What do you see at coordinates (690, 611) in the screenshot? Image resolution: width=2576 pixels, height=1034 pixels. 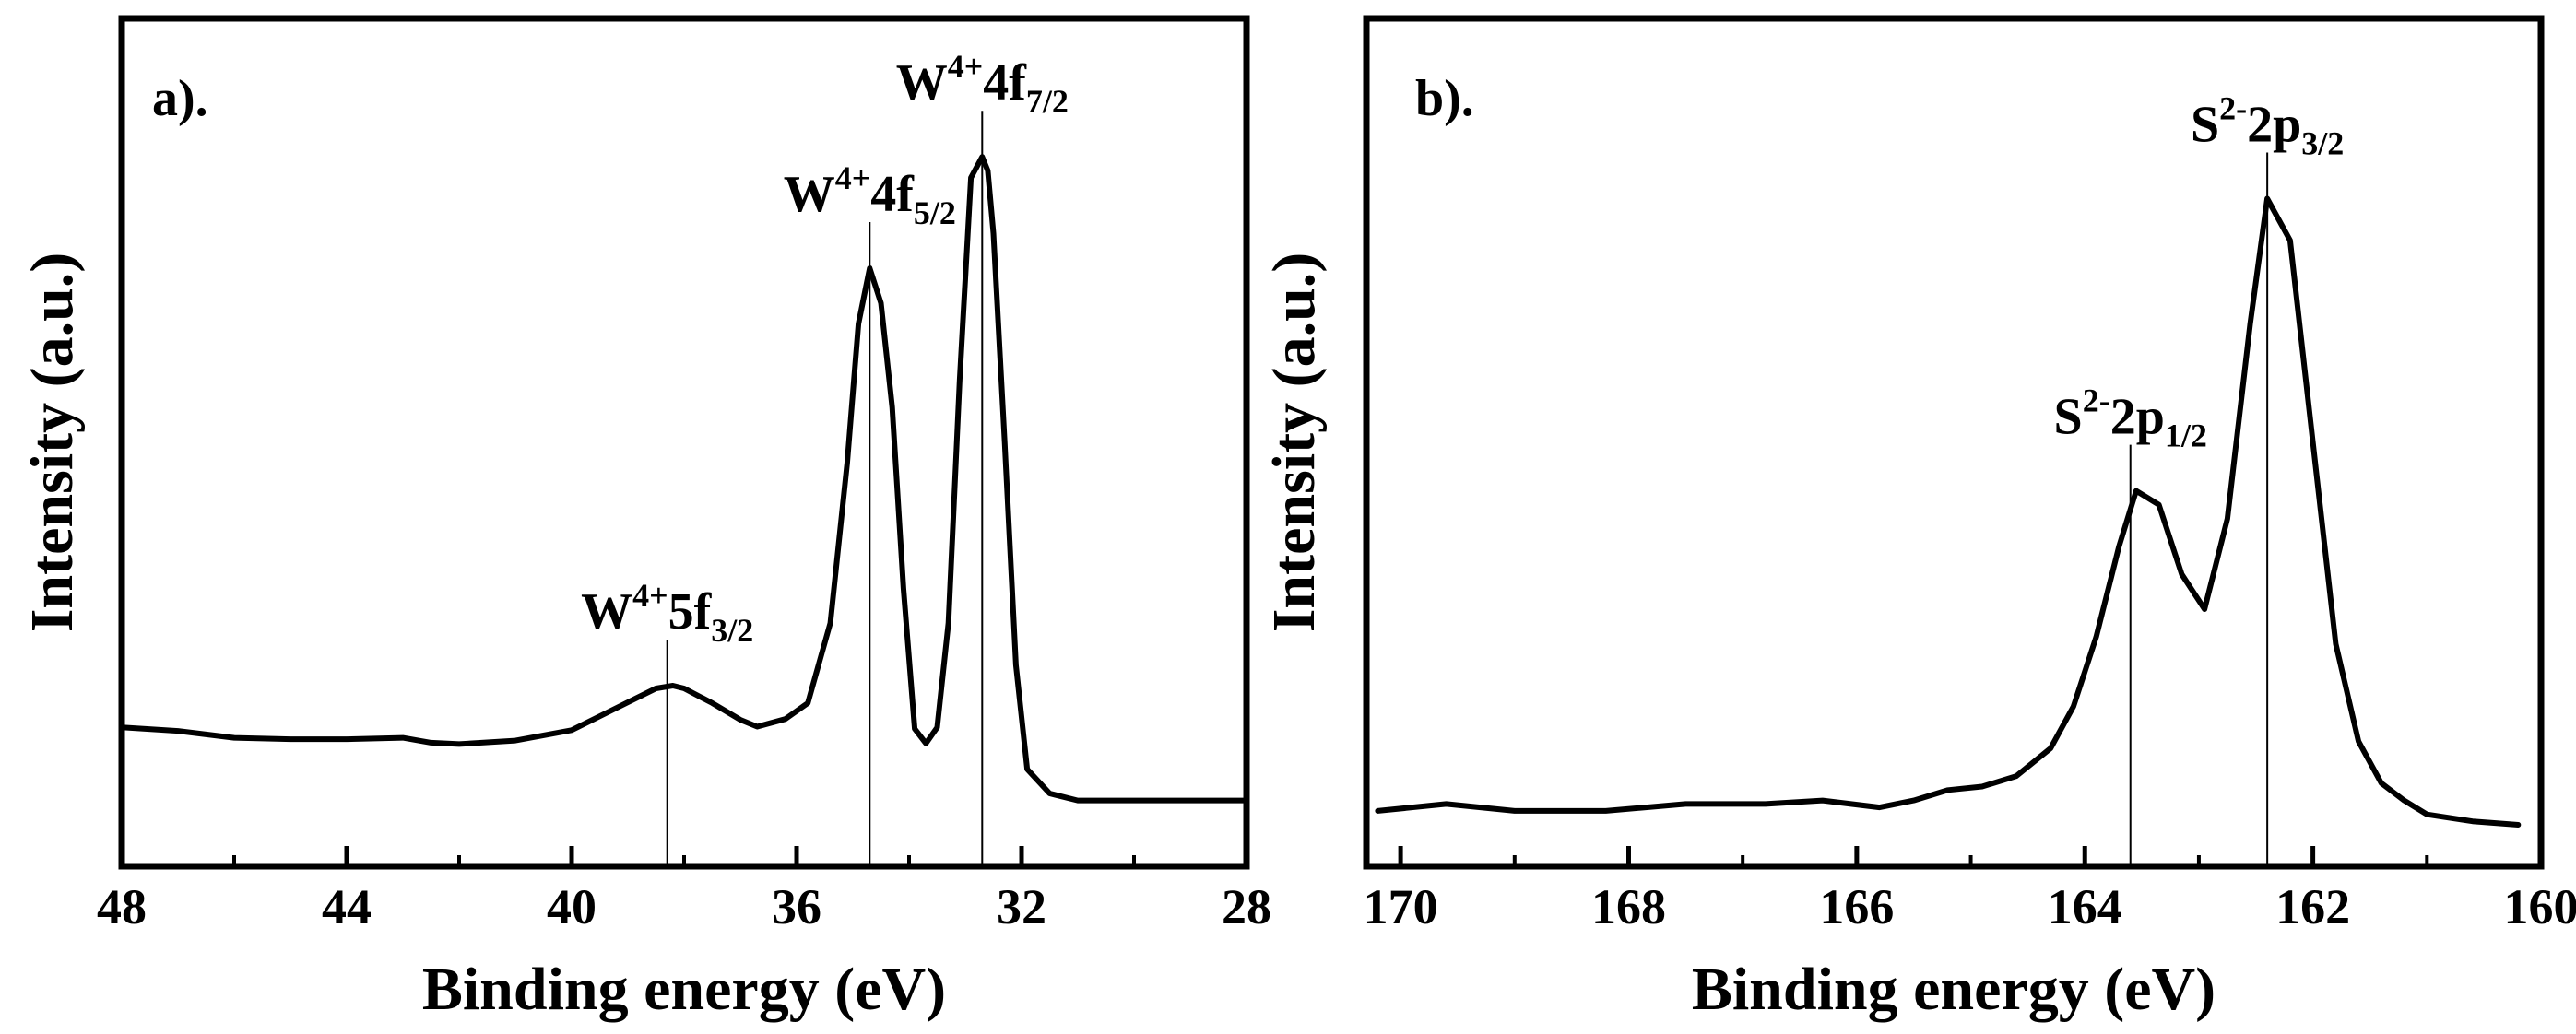 I see `peak-label-orbital: 5f` at bounding box center [690, 611].